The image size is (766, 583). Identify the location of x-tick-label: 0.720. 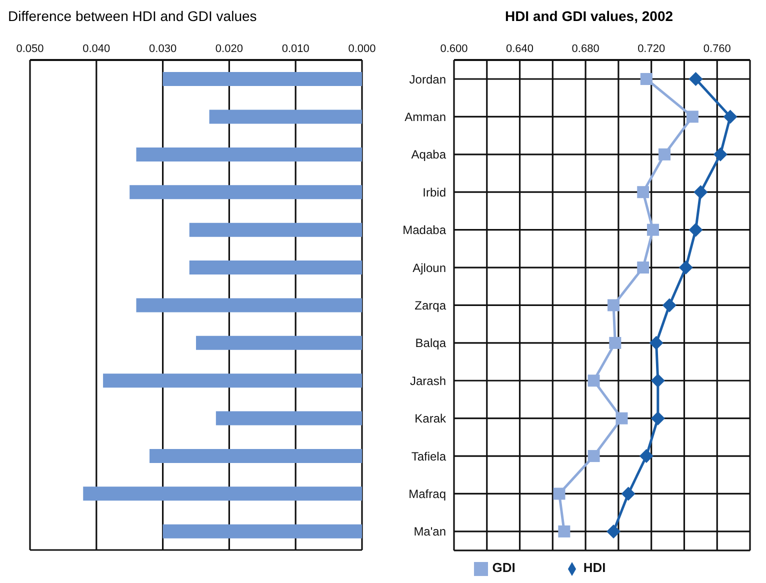
(652, 49).